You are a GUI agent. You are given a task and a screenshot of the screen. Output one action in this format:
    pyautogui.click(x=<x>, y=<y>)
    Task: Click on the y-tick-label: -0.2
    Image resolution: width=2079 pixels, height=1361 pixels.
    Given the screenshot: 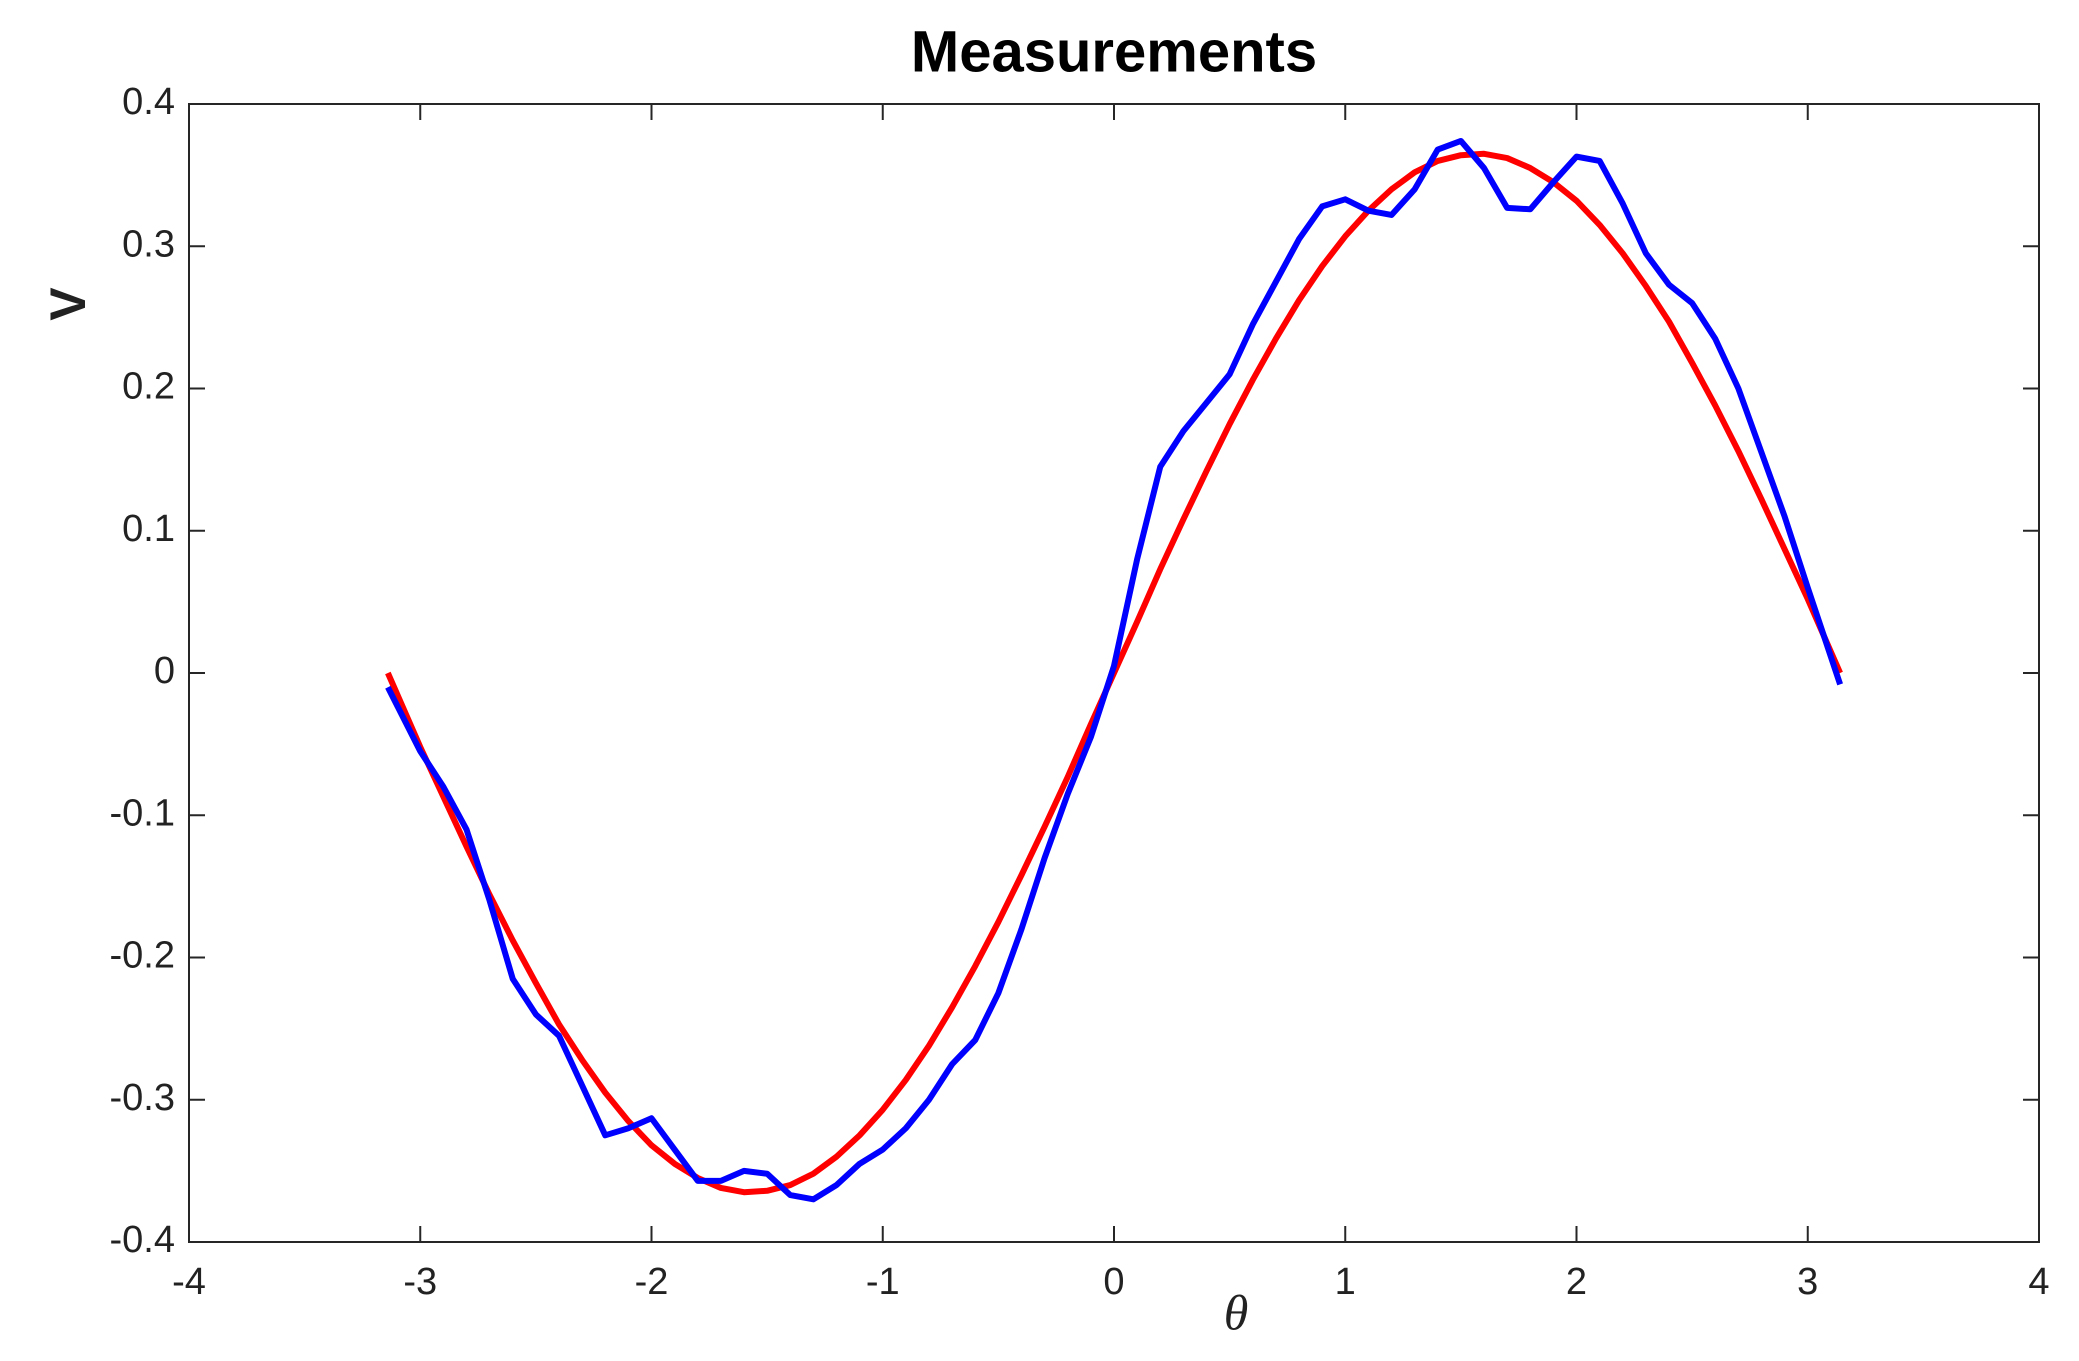 What is the action you would take?
    pyautogui.click(x=142, y=956)
    